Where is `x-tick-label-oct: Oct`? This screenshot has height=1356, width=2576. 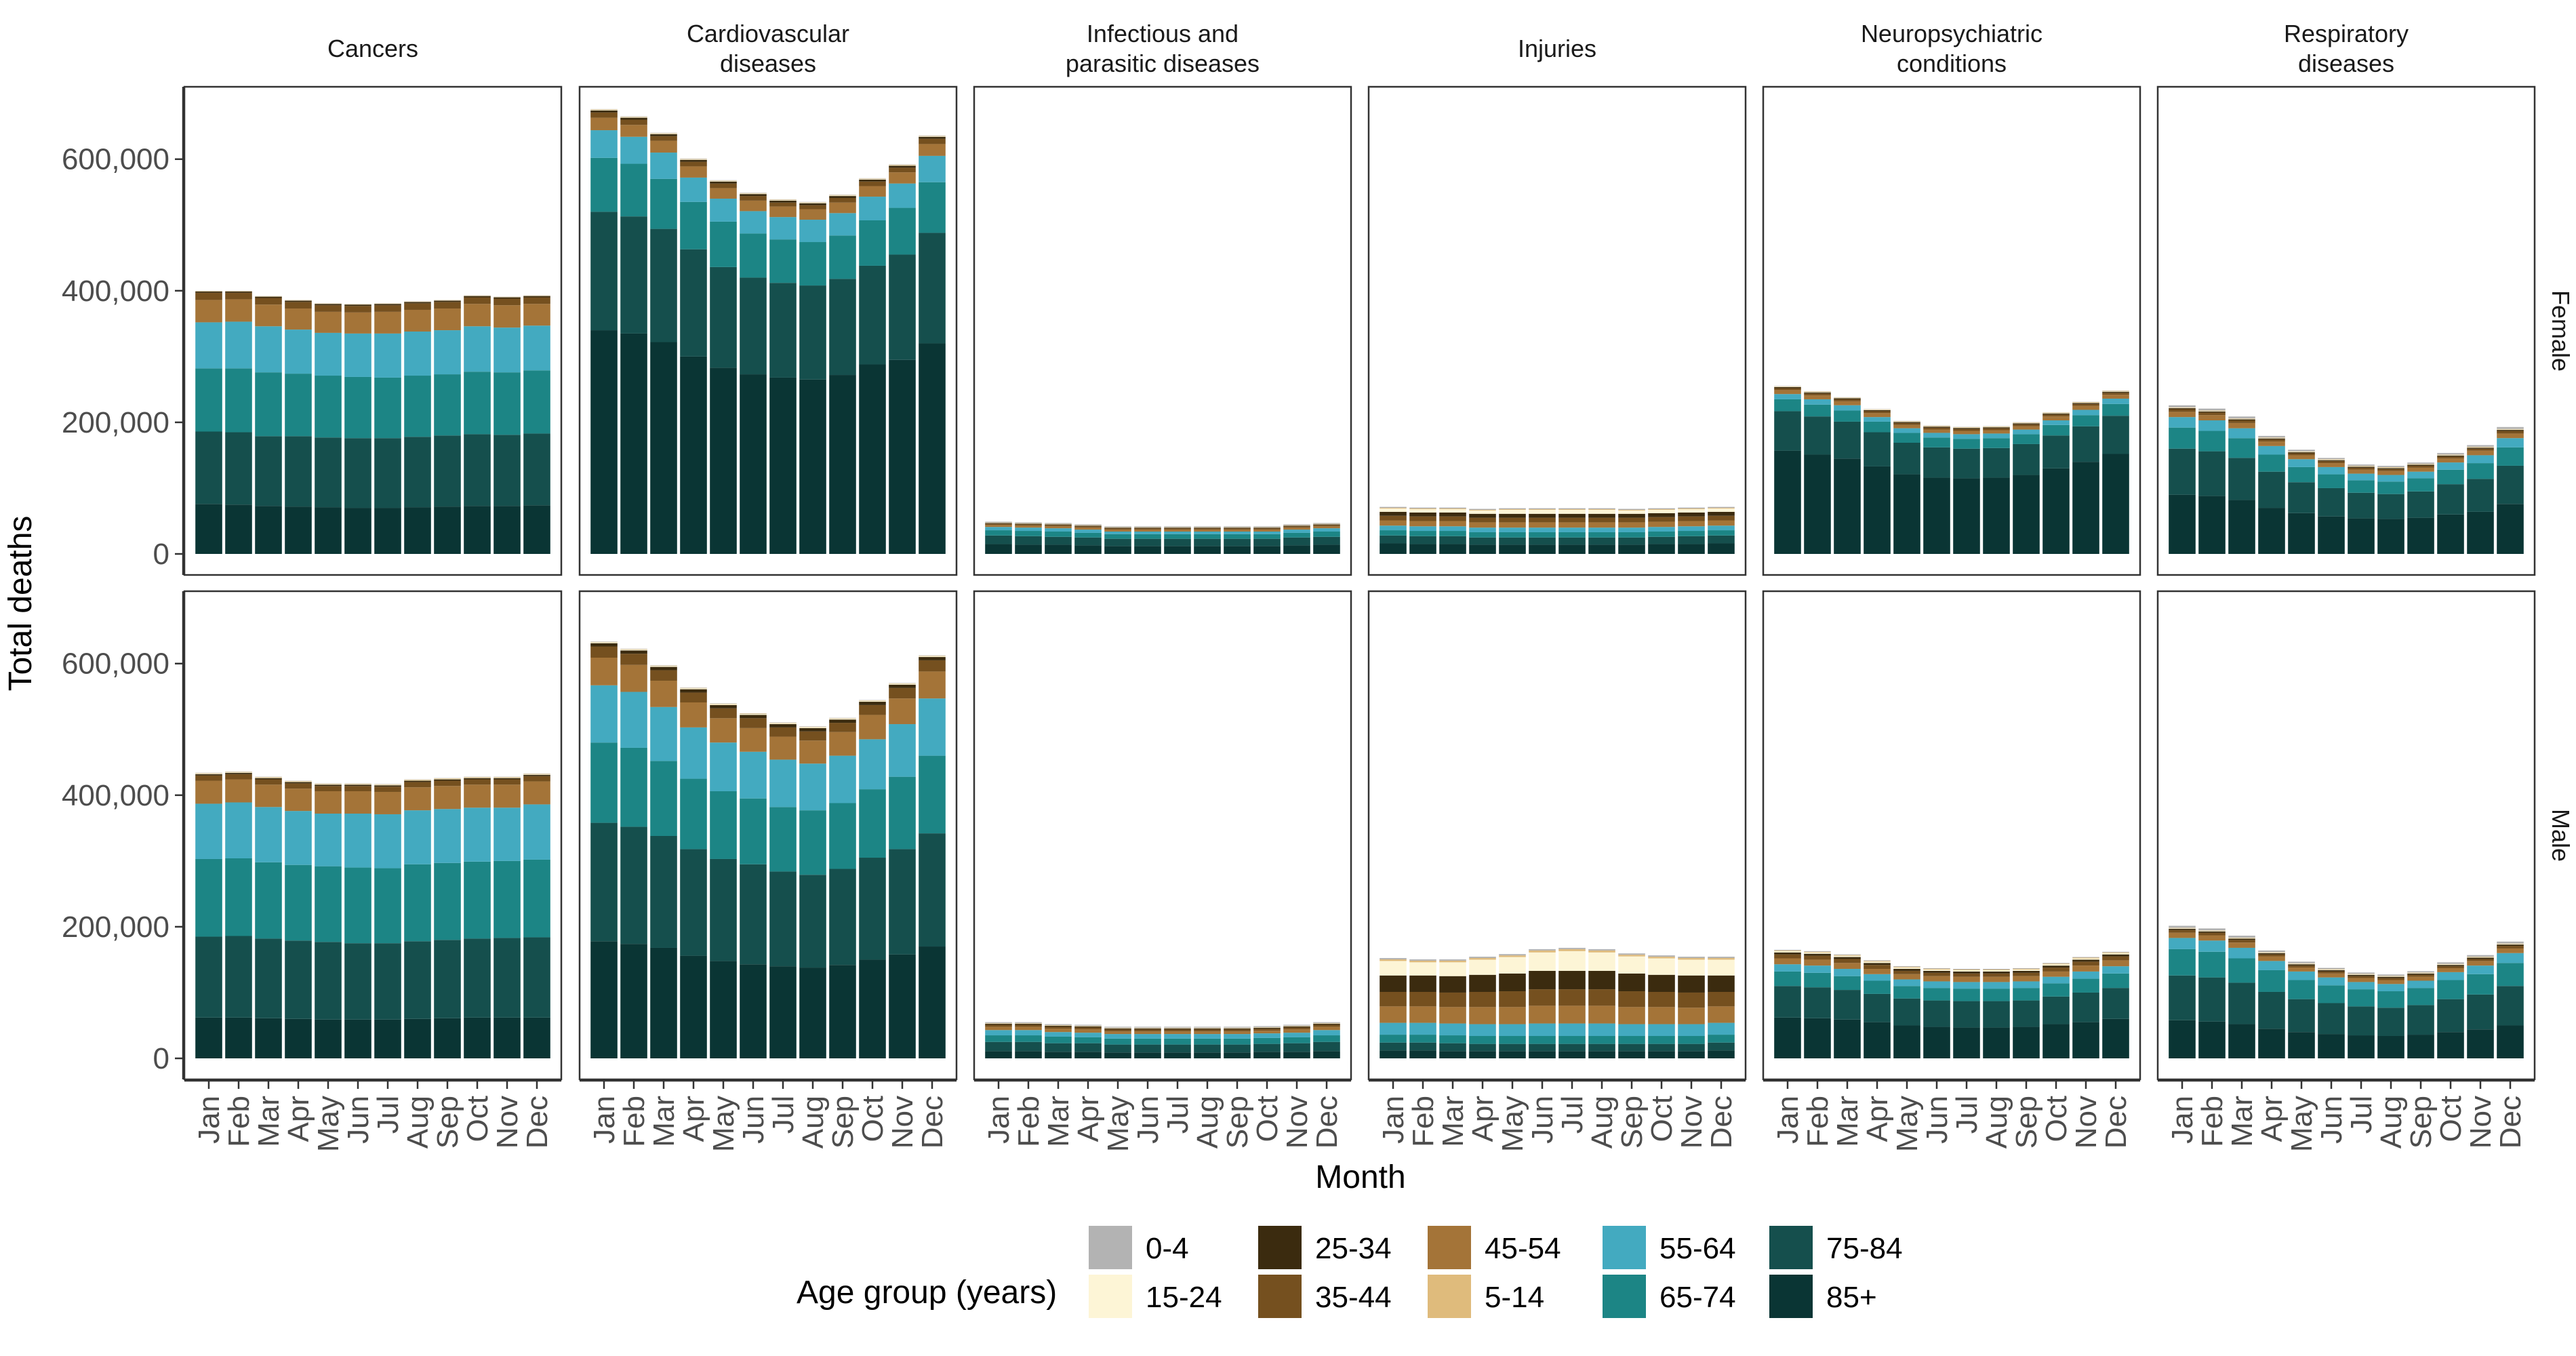 x-tick-label-oct: Oct is located at coordinates (2451, 1119).